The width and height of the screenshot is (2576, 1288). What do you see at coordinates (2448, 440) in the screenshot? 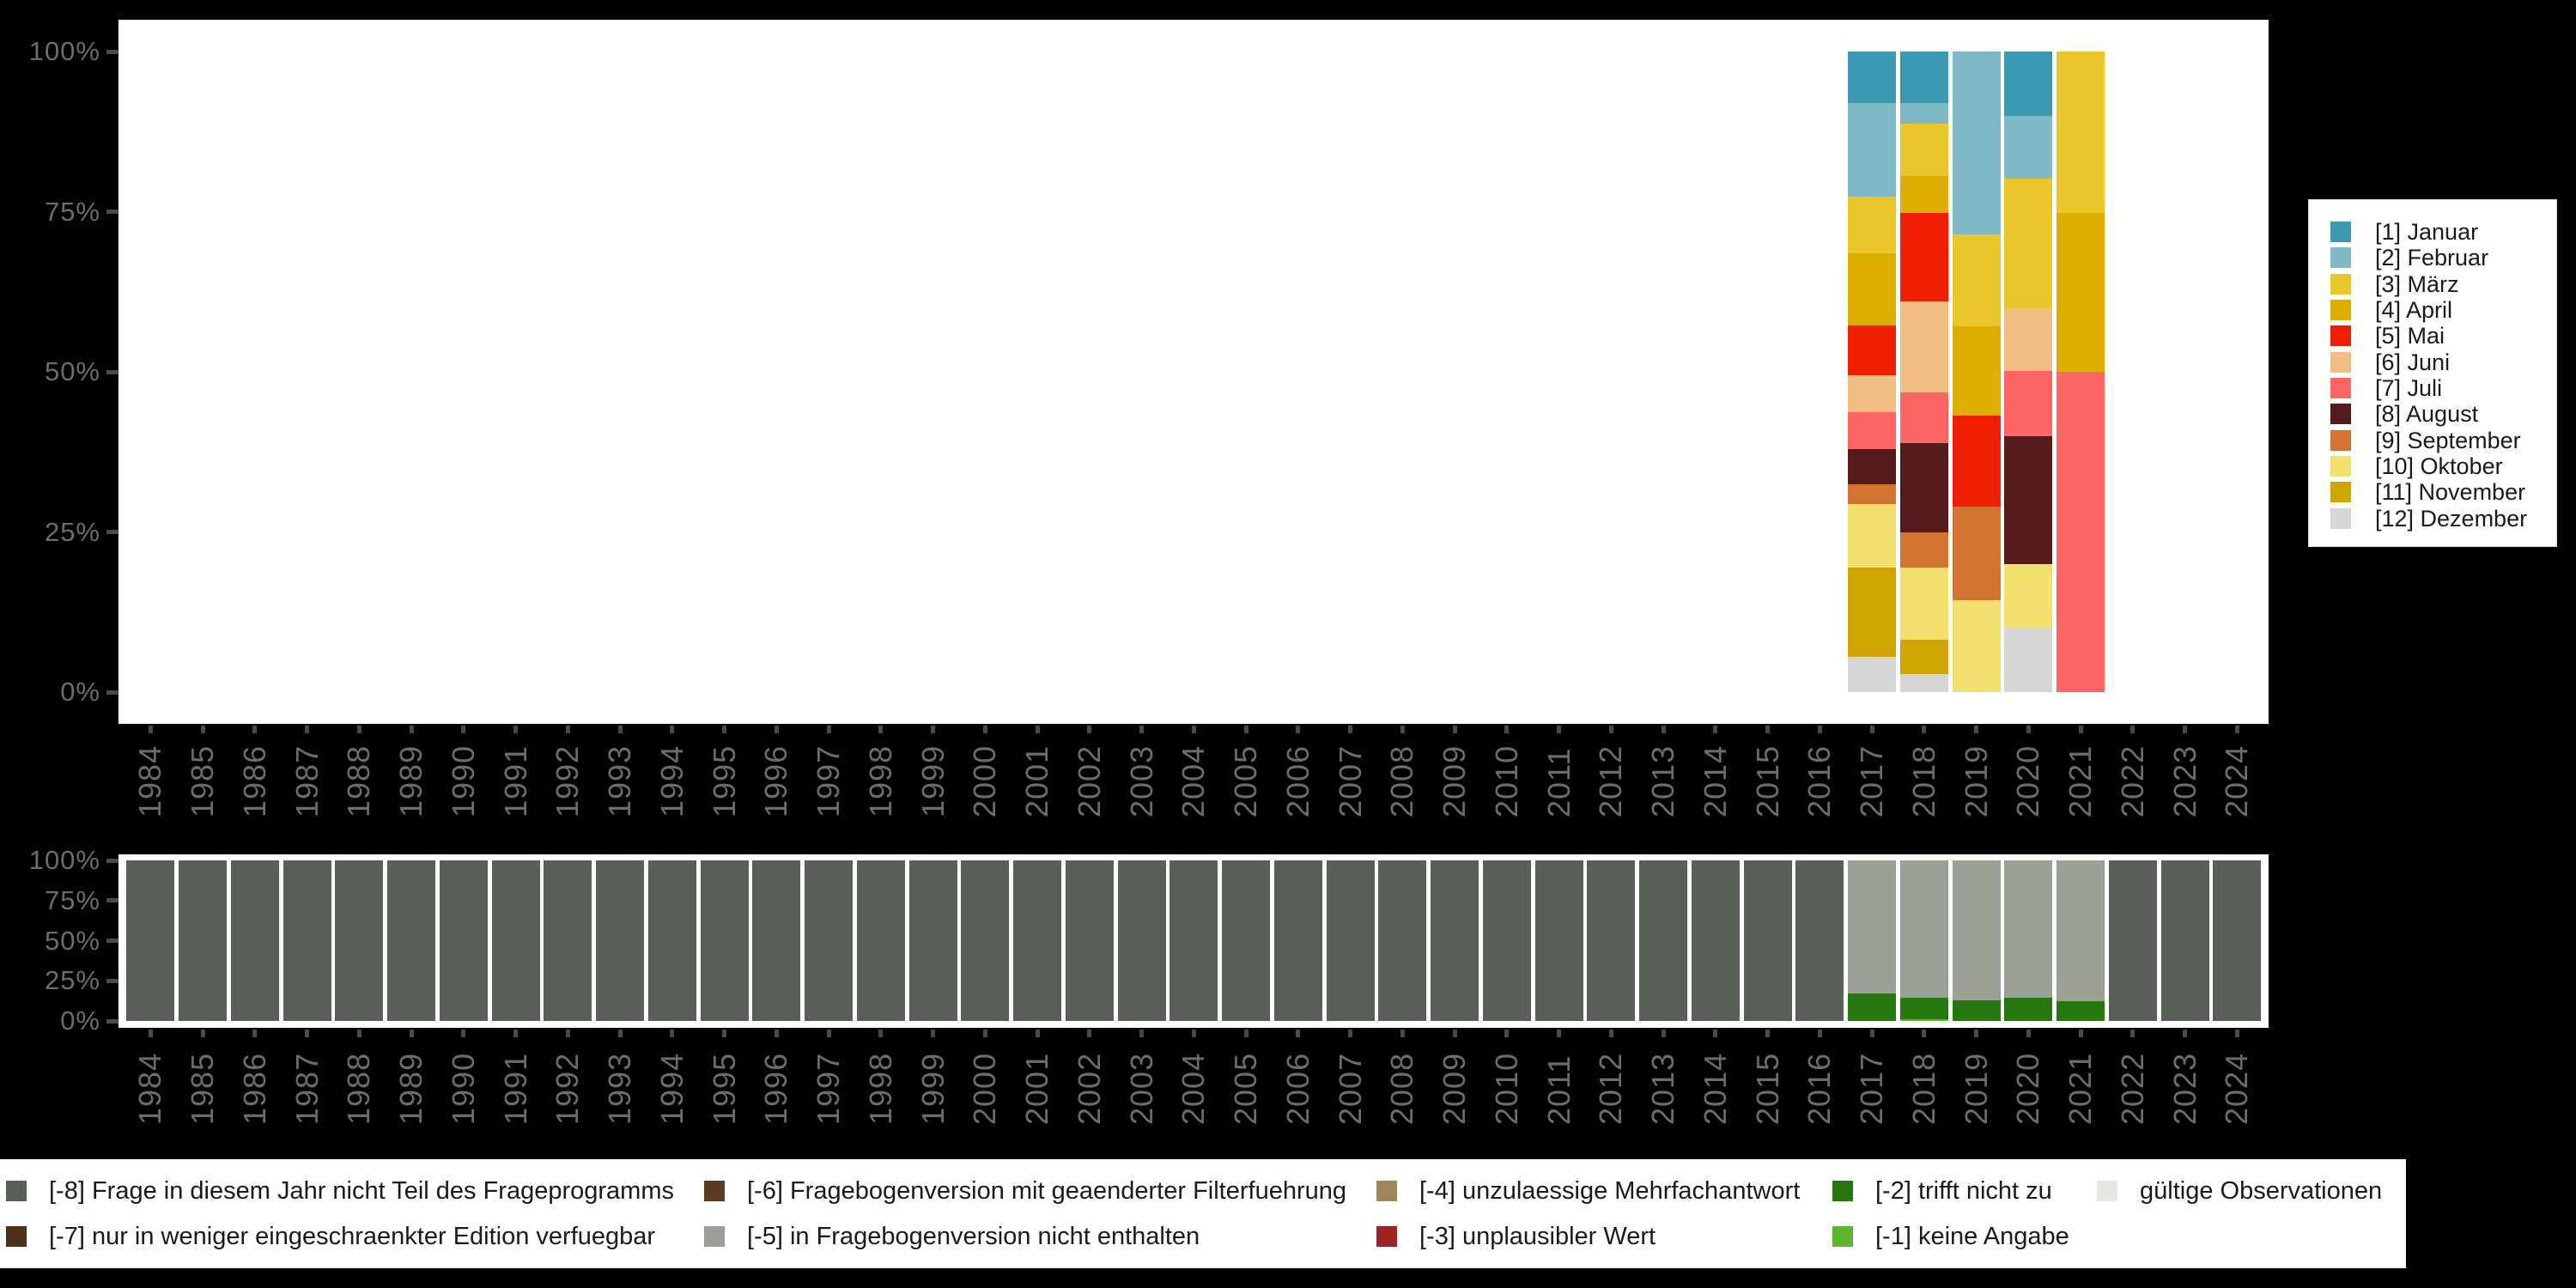
I see `legend-label-month: [9] September` at bounding box center [2448, 440].